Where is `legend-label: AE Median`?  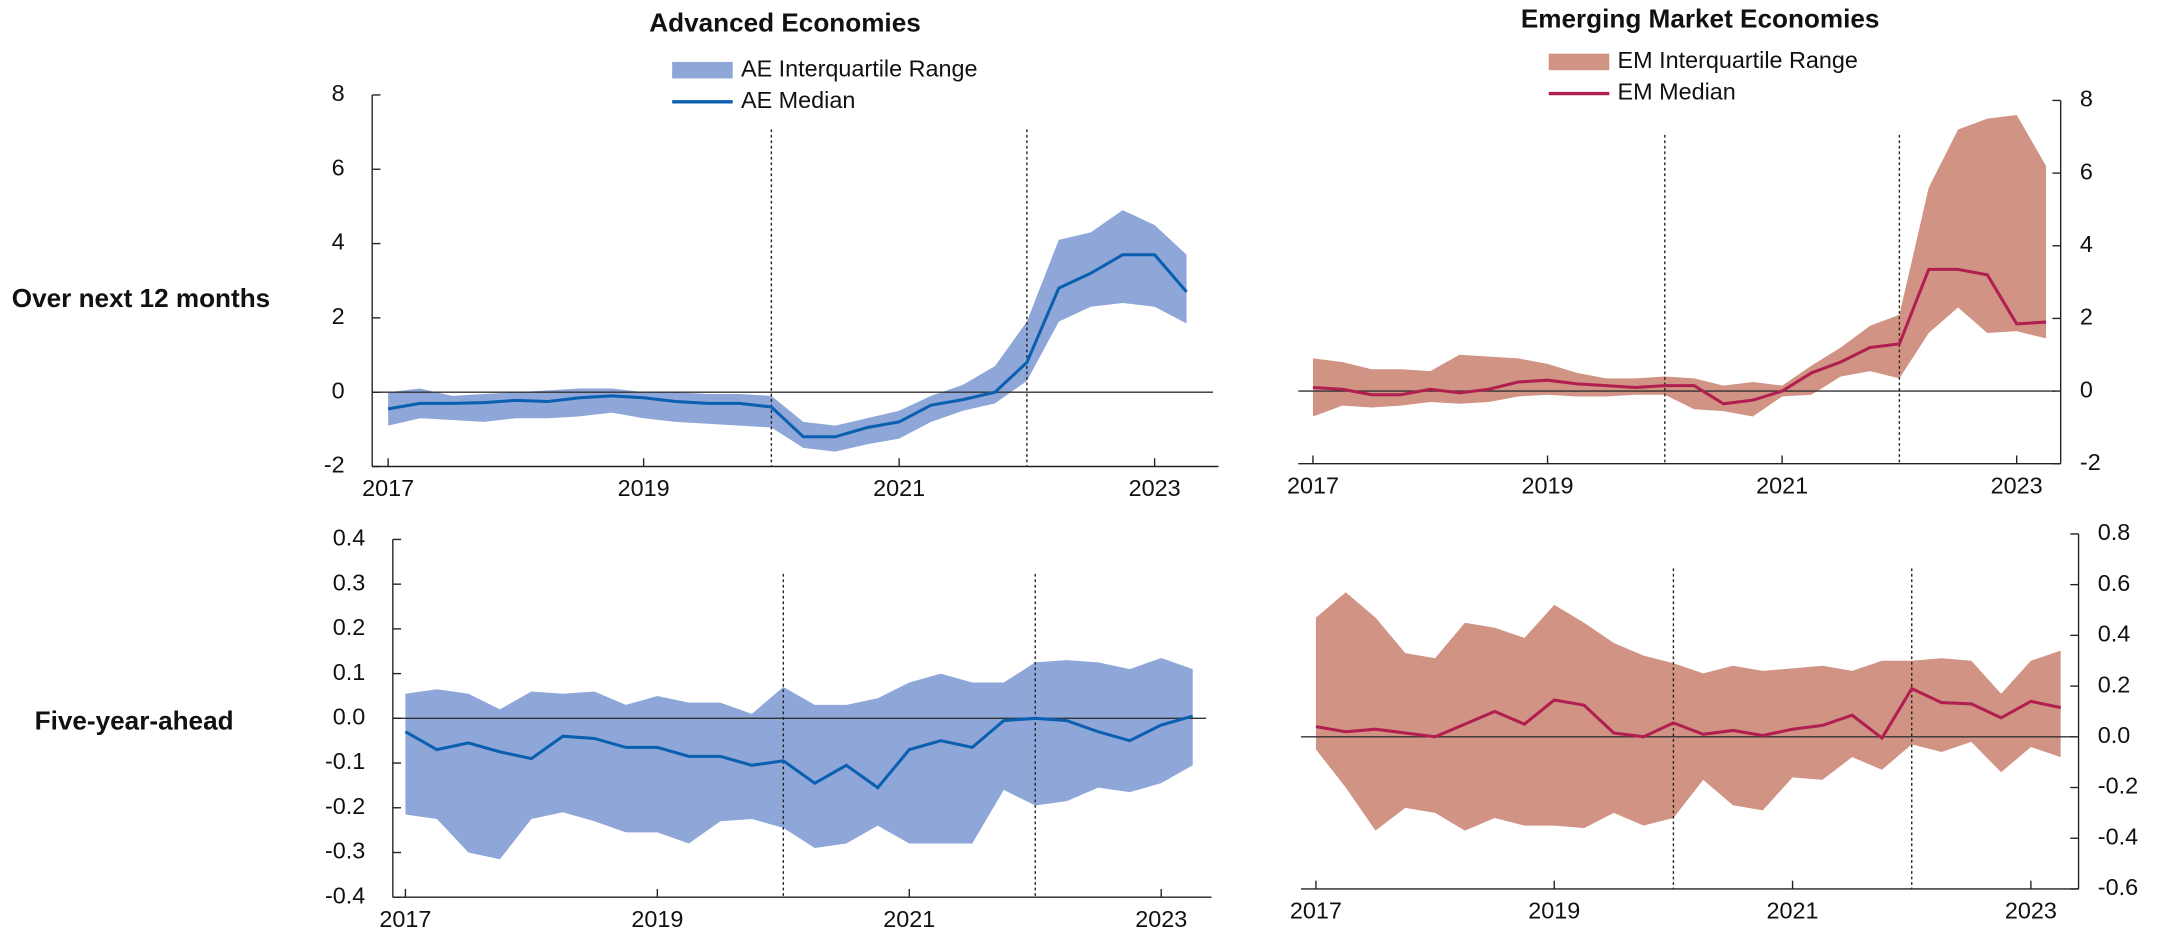 legend-label: AE Median is located at coordinates (798, 100).